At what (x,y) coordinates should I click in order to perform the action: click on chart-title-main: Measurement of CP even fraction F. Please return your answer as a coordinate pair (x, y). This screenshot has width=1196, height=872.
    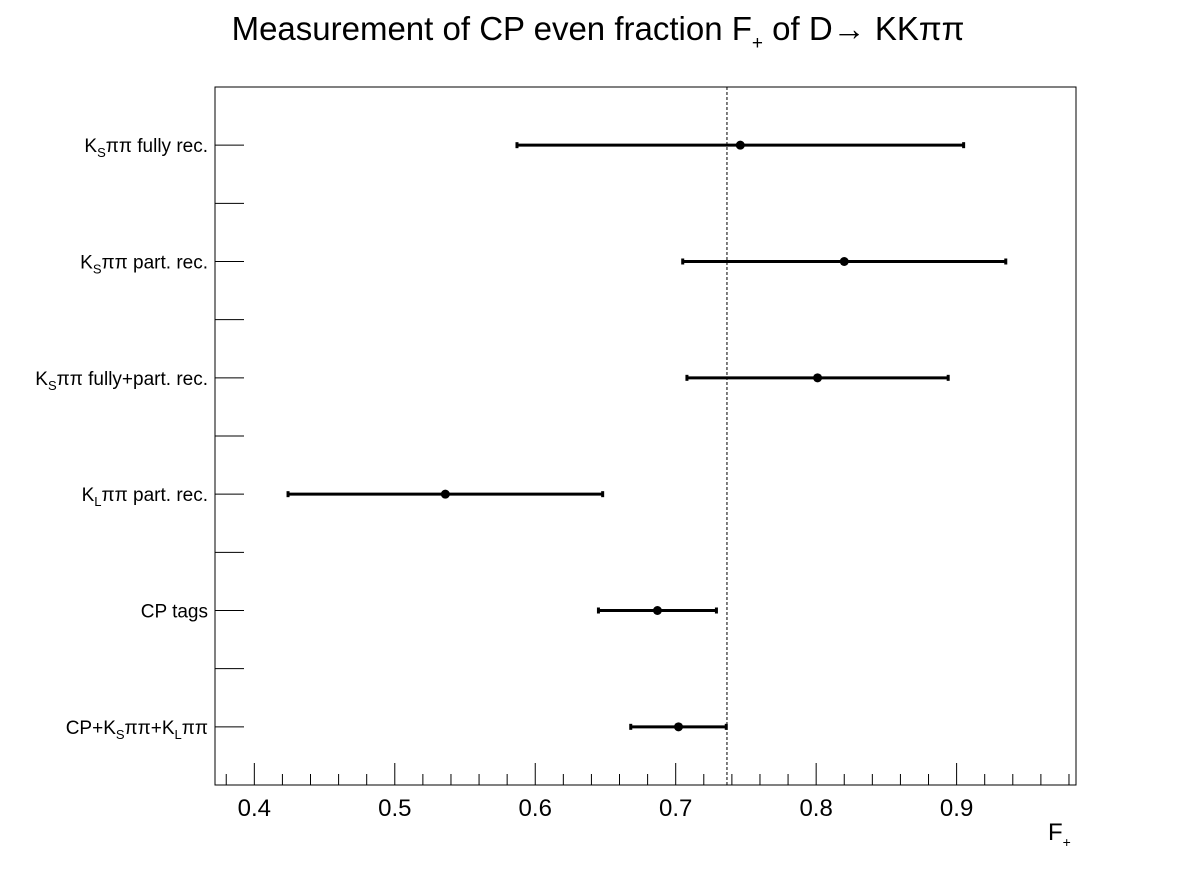
    Looking at the image, I should click on (492, 28).